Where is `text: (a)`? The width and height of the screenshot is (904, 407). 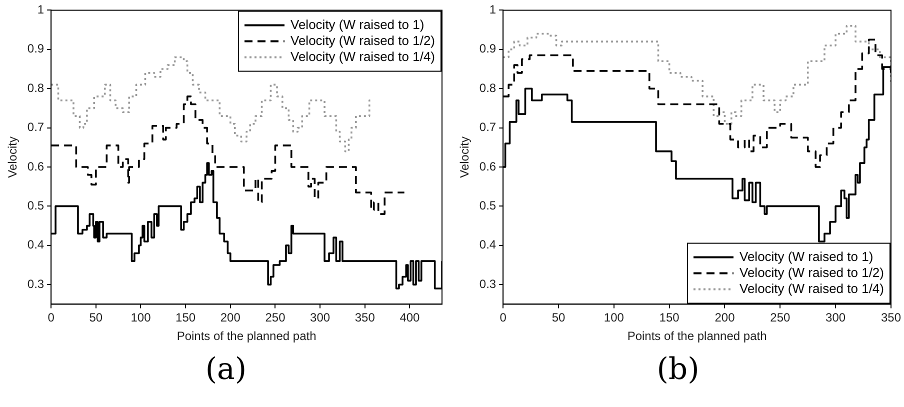
text: (a) is located at coordinates (226, 369).